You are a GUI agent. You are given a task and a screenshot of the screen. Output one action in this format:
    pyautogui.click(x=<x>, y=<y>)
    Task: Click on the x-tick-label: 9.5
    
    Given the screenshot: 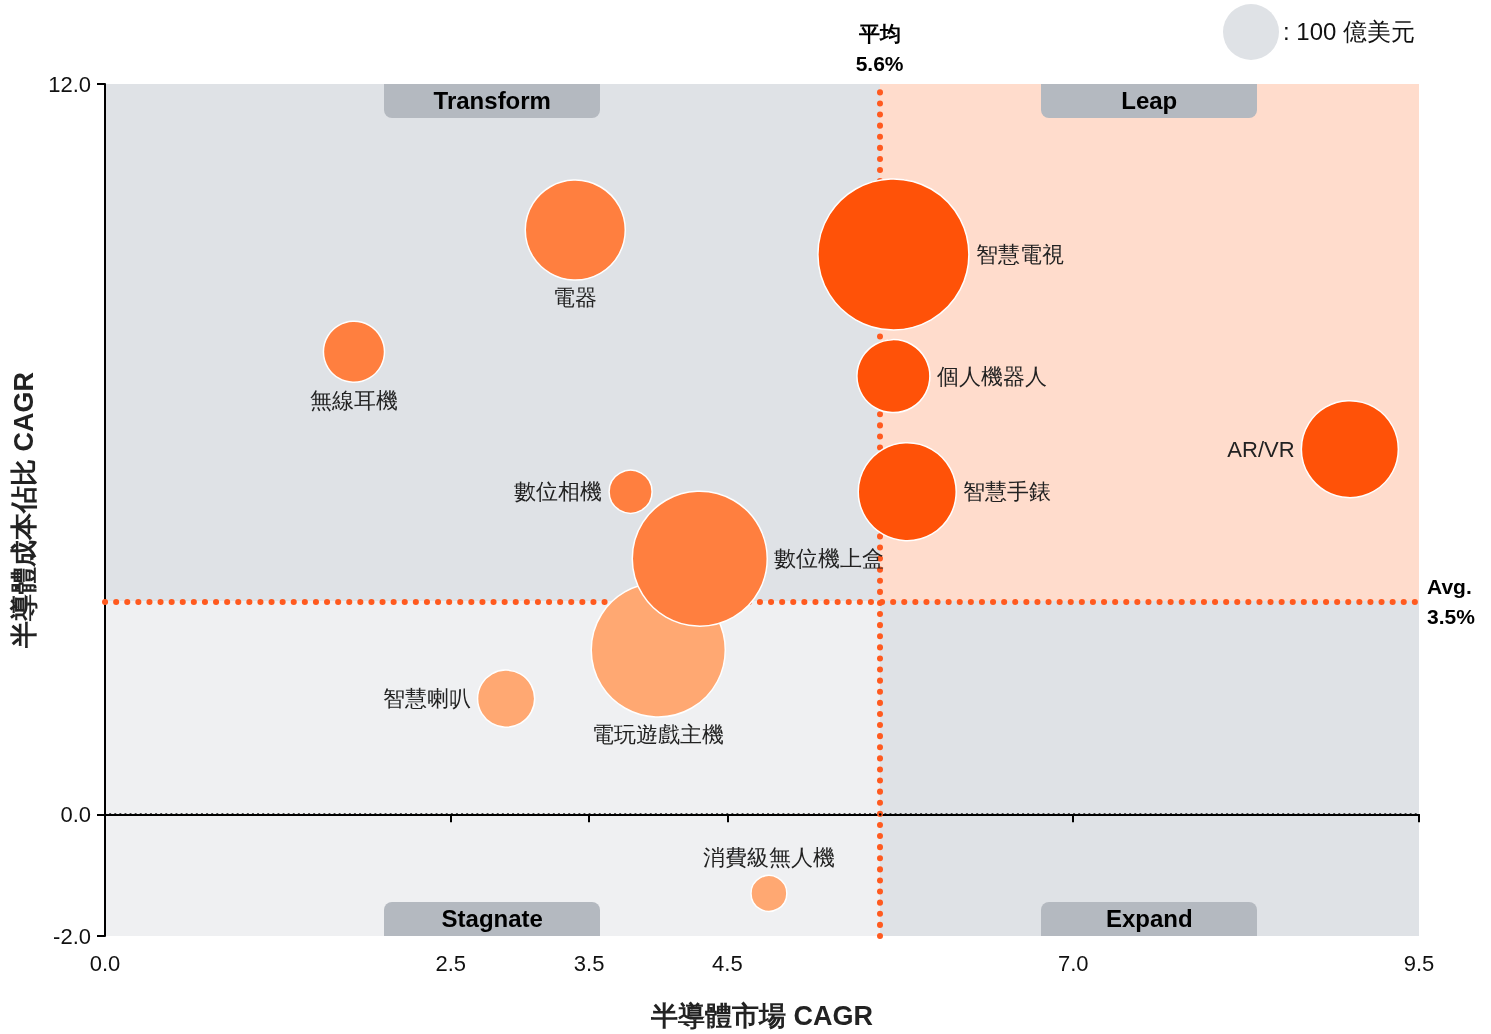 What is the action you would take?
    pyautogui.click(x=1419, y=963)
    